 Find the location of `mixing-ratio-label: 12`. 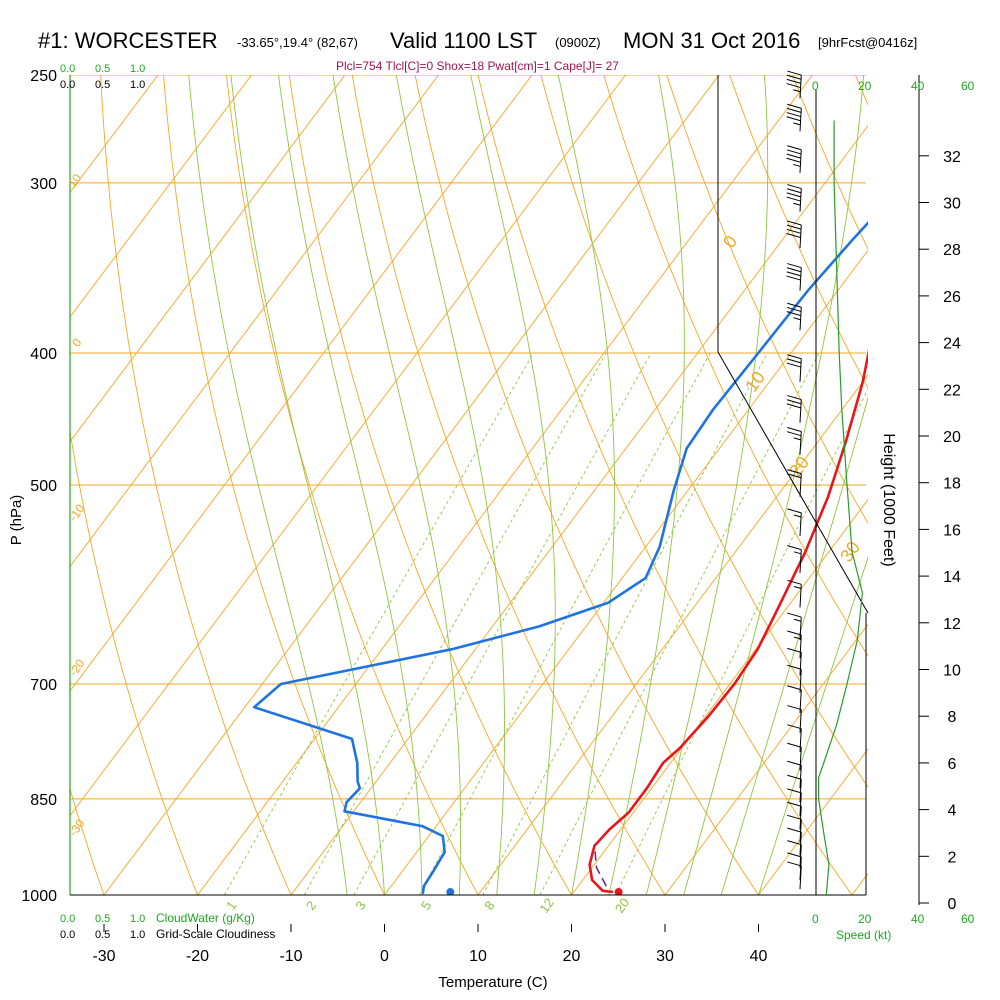

mixing-ratio-label: 12 is located at coordinates (546, 905).